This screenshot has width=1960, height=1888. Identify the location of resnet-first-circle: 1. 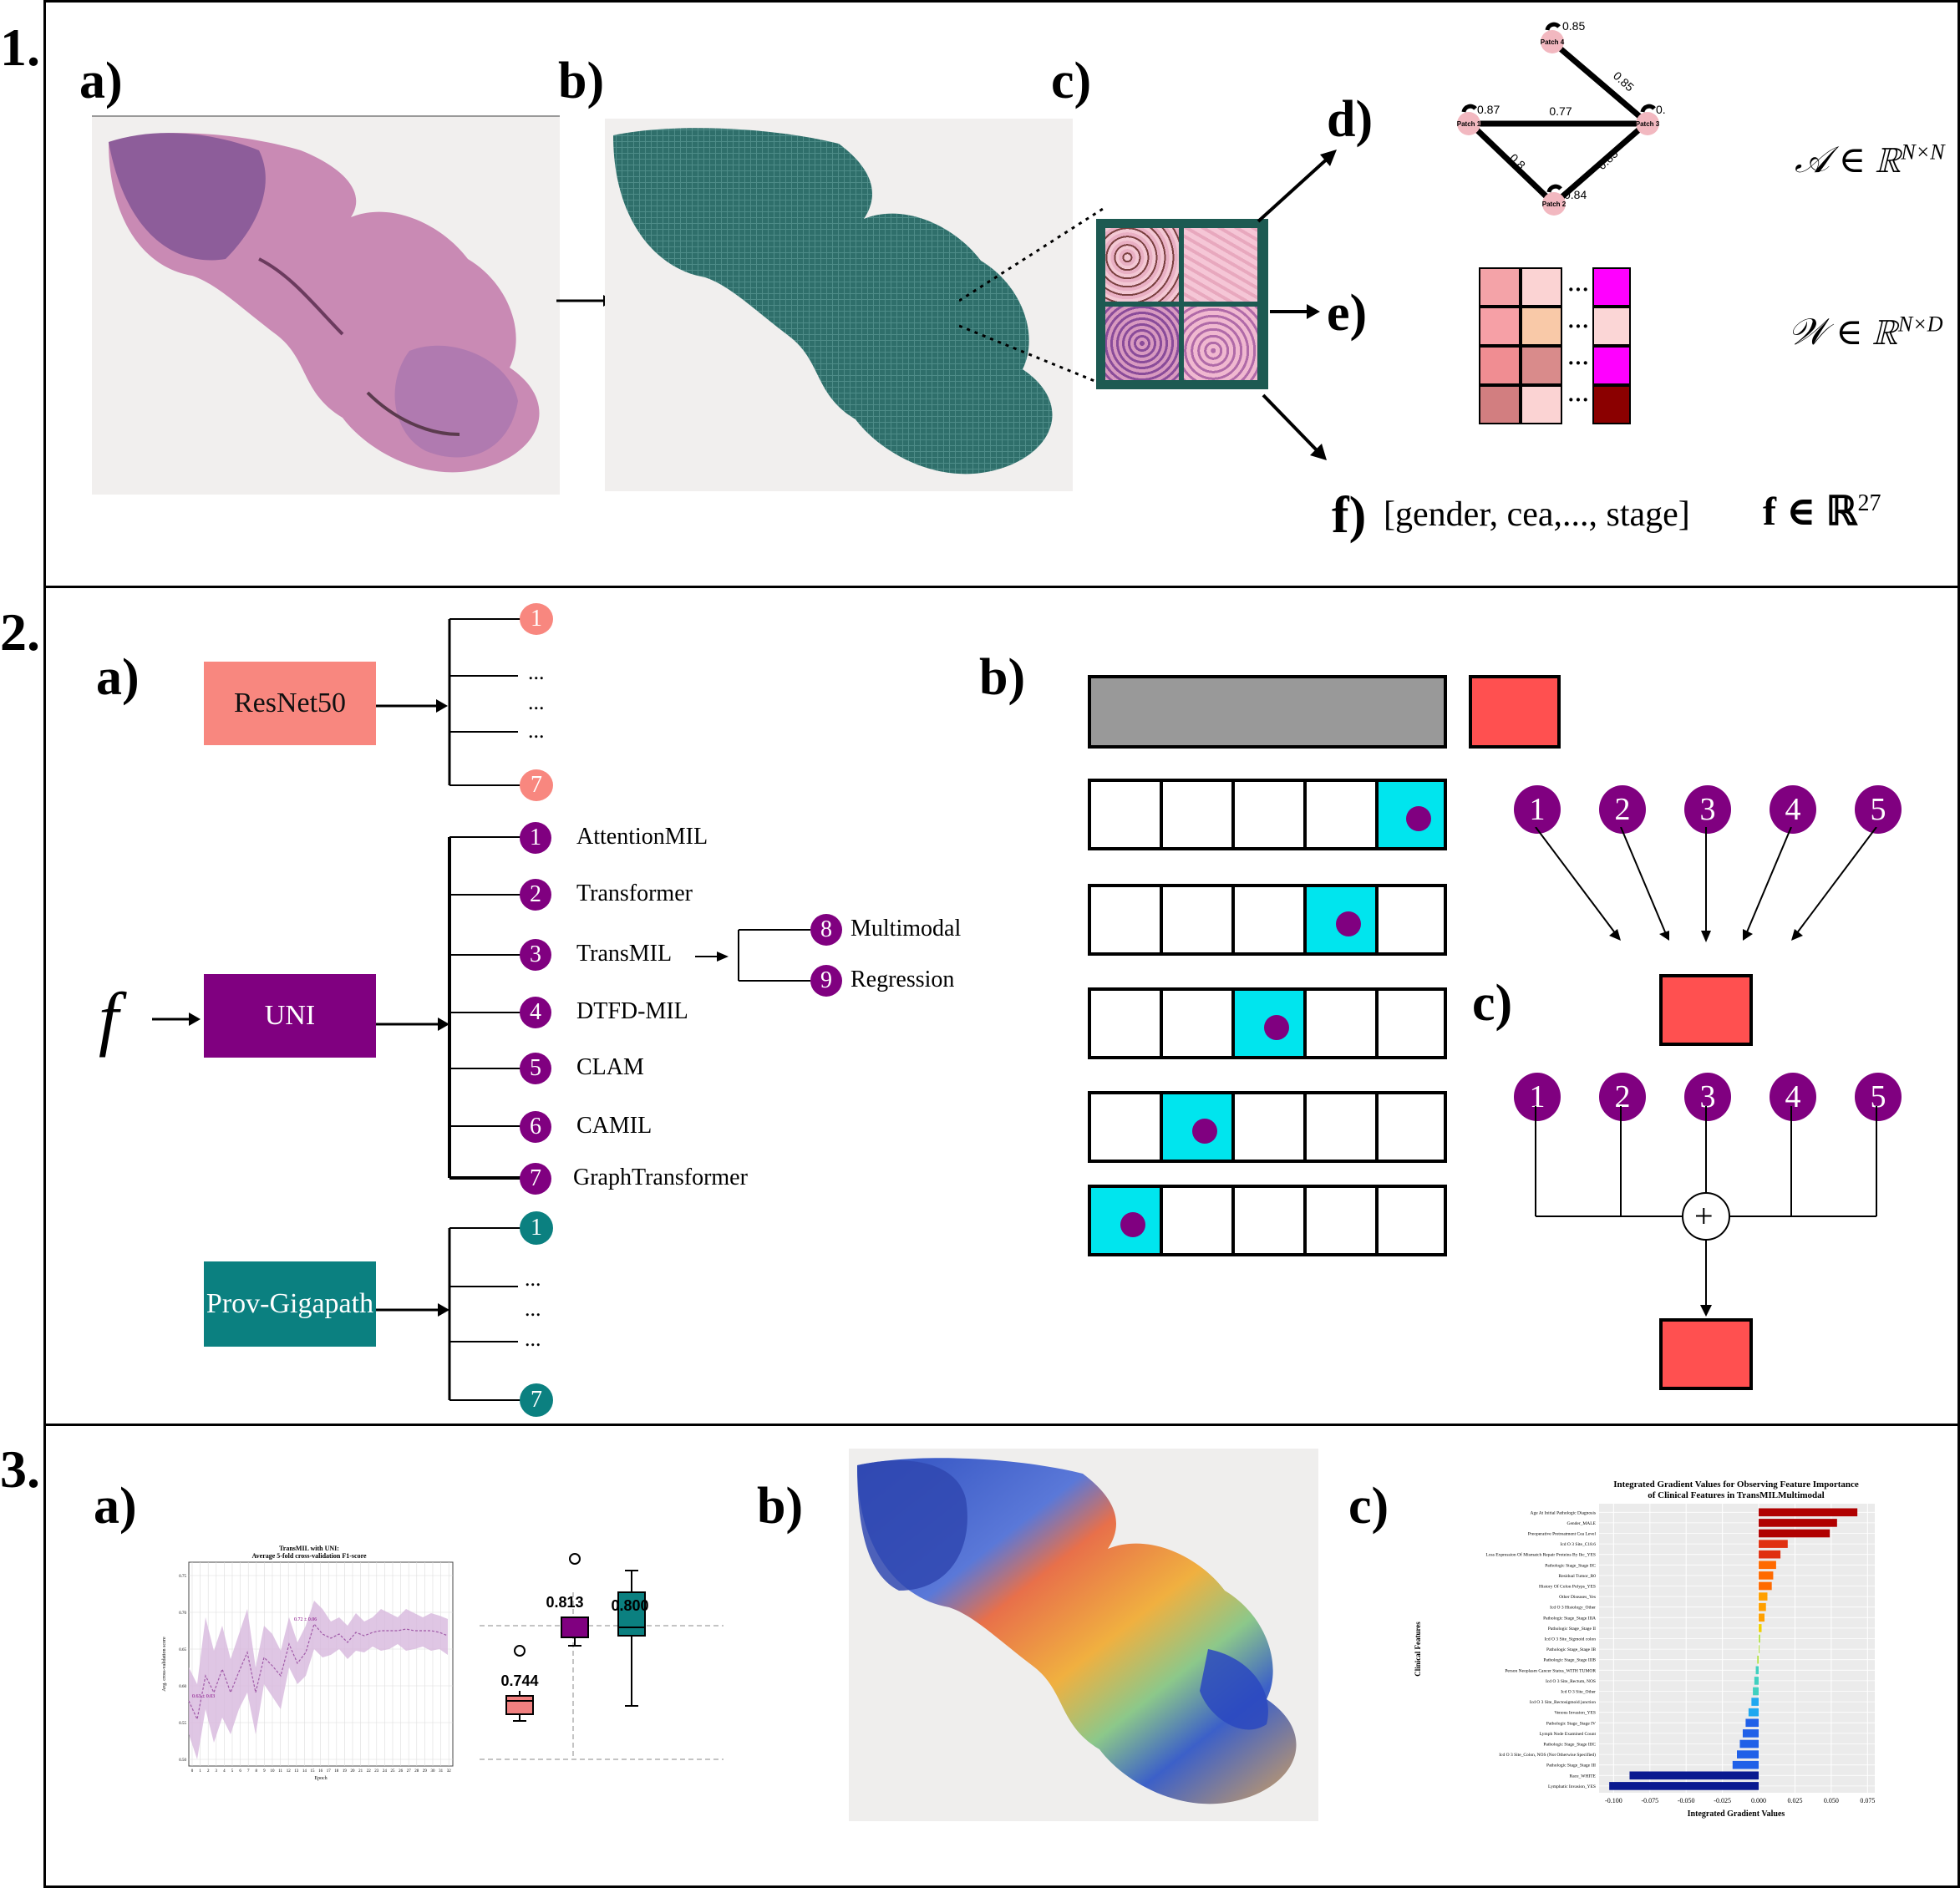
(536, 619).